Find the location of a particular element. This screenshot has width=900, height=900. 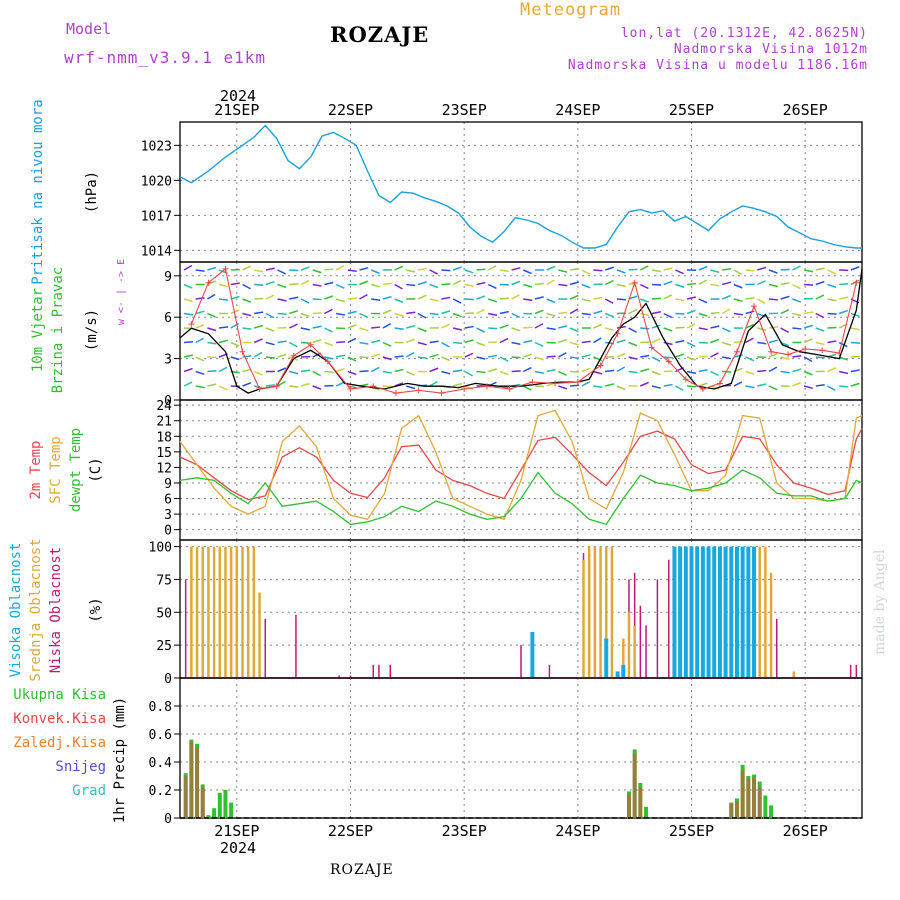

y-tick-label-4: 0.2 is located at coordinates (160, 791).